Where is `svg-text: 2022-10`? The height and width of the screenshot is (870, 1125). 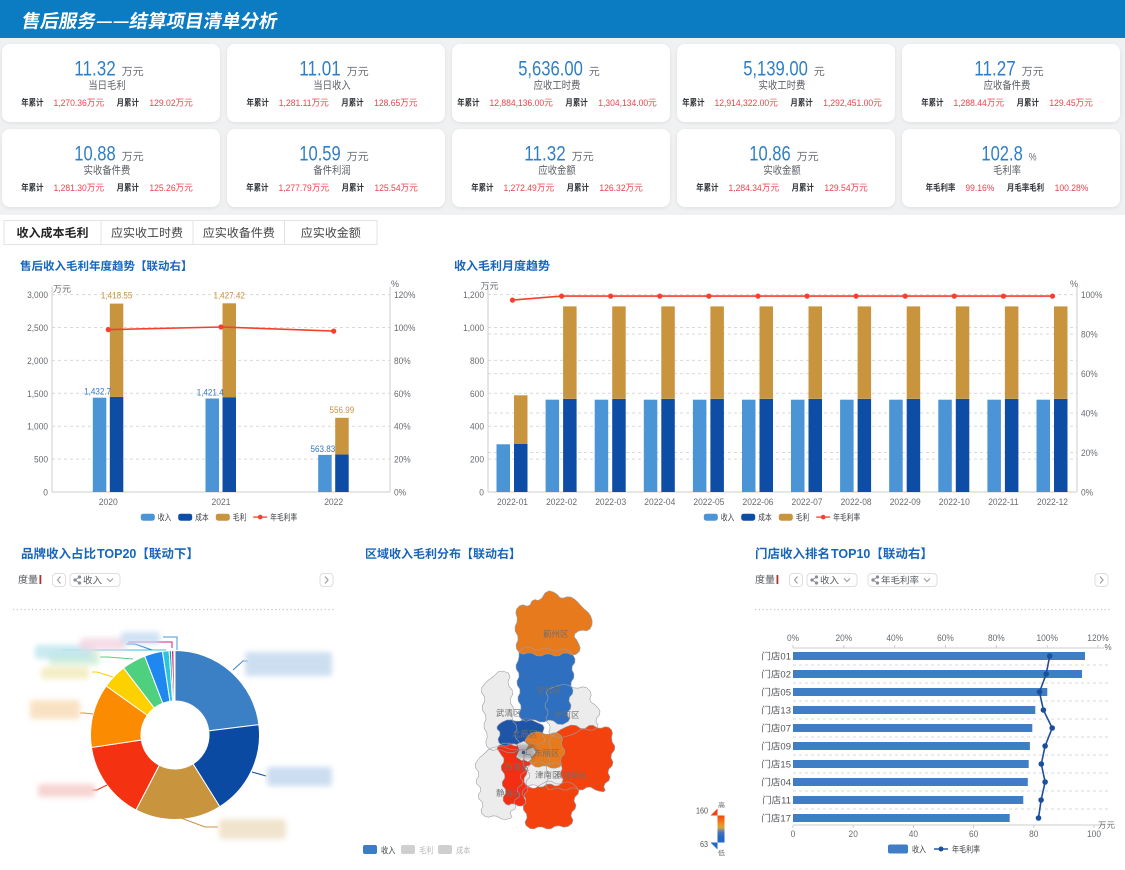
svg-text: 2022-10 is located at coordinates (954, 502).